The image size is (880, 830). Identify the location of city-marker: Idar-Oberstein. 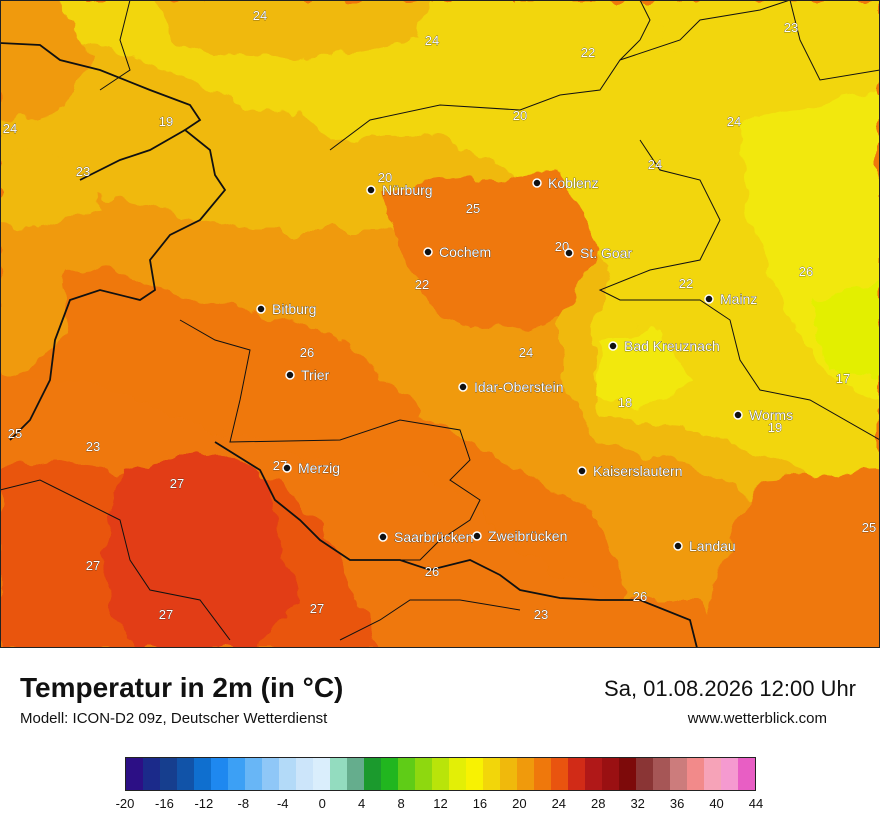
(511, 387).